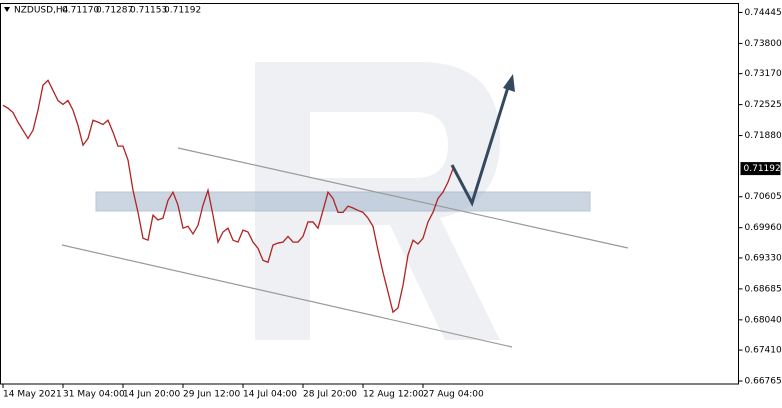  I want to click on x-tick-label: 14 May 2021, so click(32, 395).